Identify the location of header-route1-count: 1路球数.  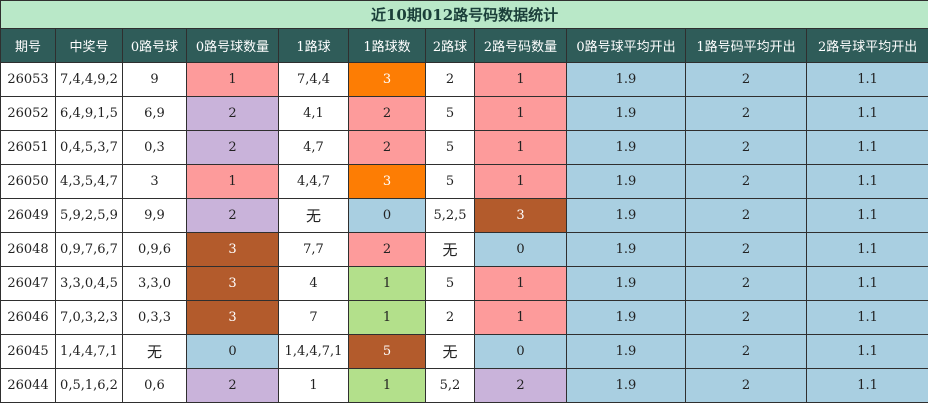
(387, 45).